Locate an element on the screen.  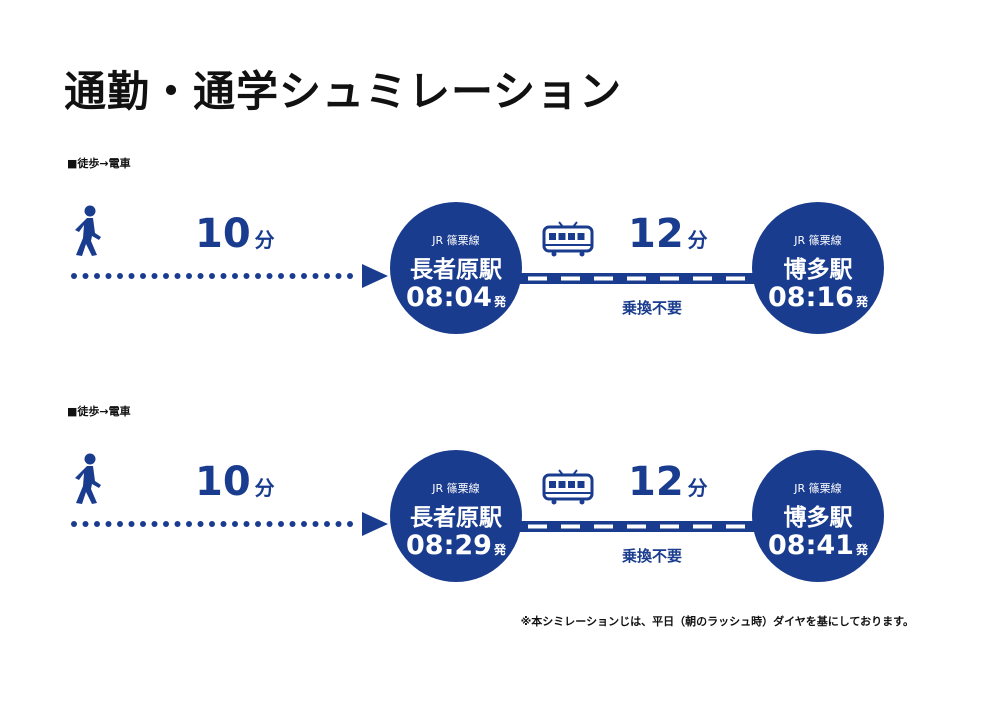
page-title: 通勤・通学シュミレーション is located at coordinates (343, 91).